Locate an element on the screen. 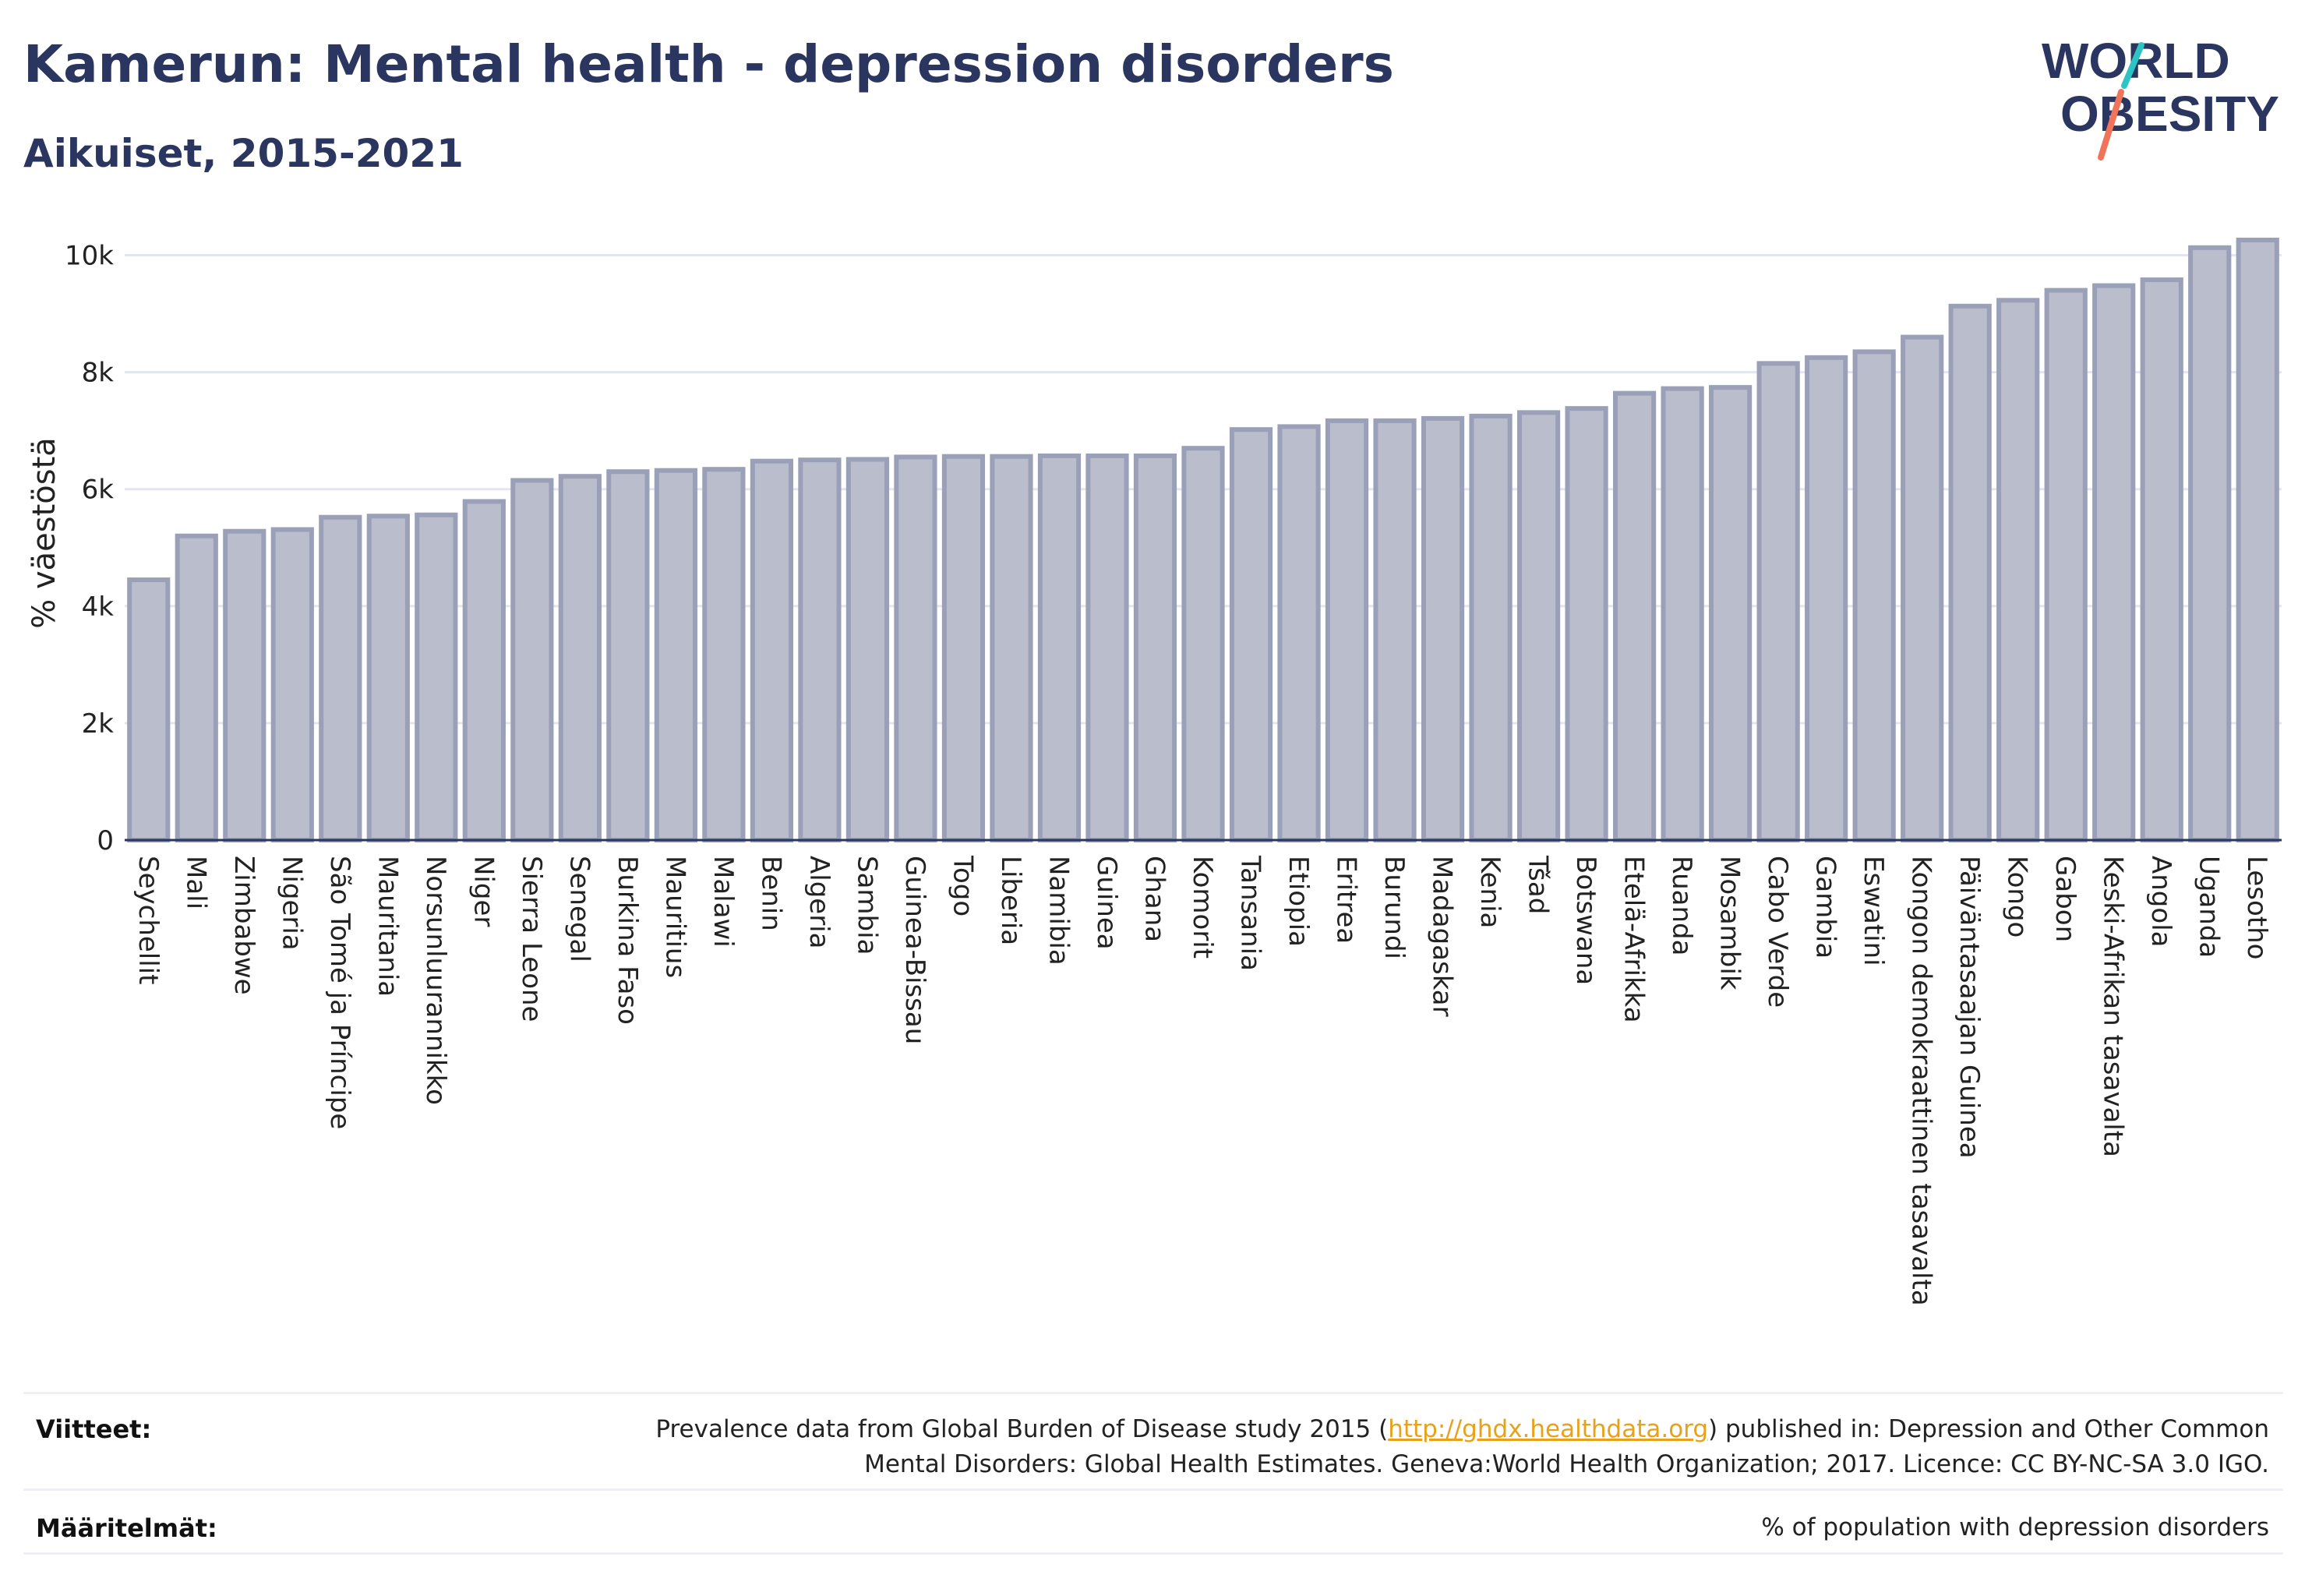  x-tick-label: Päiväntasaajan Guinea is located at coordinates (1969, 1007).